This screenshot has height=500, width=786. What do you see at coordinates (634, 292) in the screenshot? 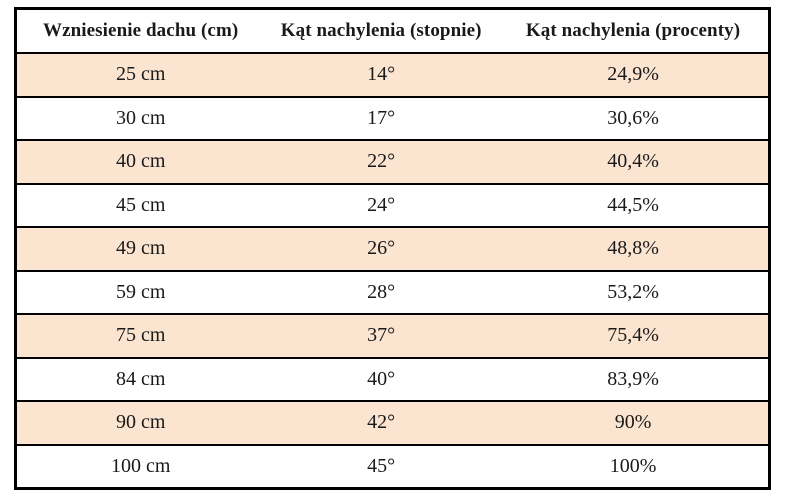
I see `cell-angle-pct: 53,2%` at bounding box center [634, 292].